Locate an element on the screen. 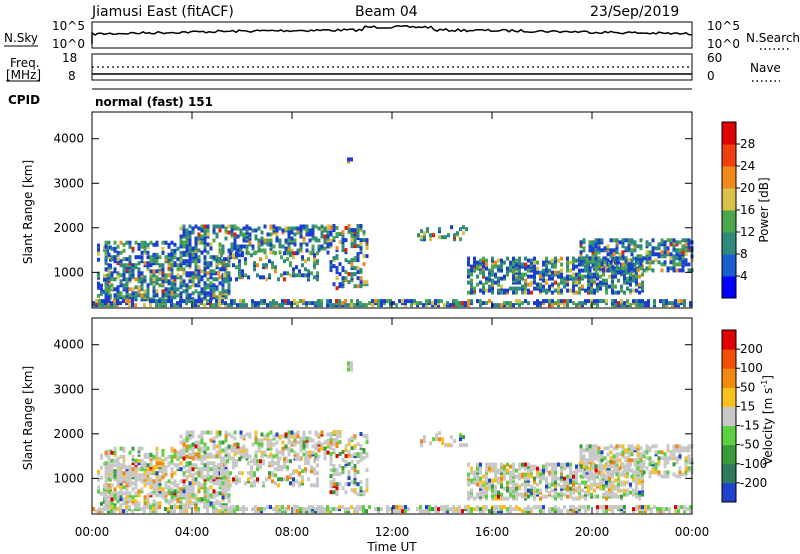 Image resolution: width=800 pixels, height=554 pixels. power-ylabel: Slant Range [km] is located at coordinates (28, 212).